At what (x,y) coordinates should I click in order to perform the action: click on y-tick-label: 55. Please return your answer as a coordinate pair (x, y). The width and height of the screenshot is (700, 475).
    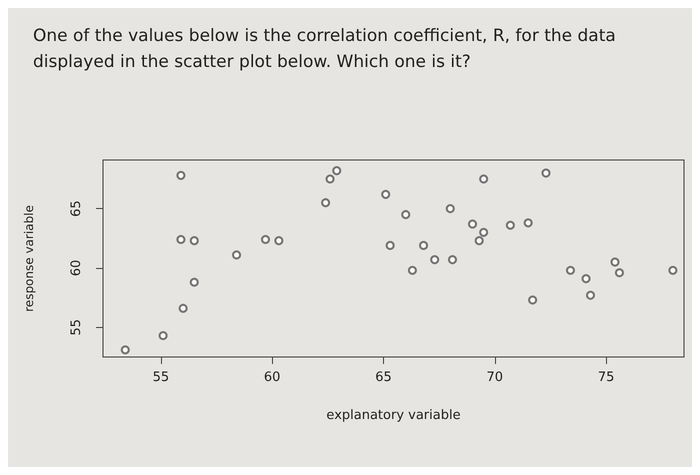
    Looking at the image, I should click on (76, 327).